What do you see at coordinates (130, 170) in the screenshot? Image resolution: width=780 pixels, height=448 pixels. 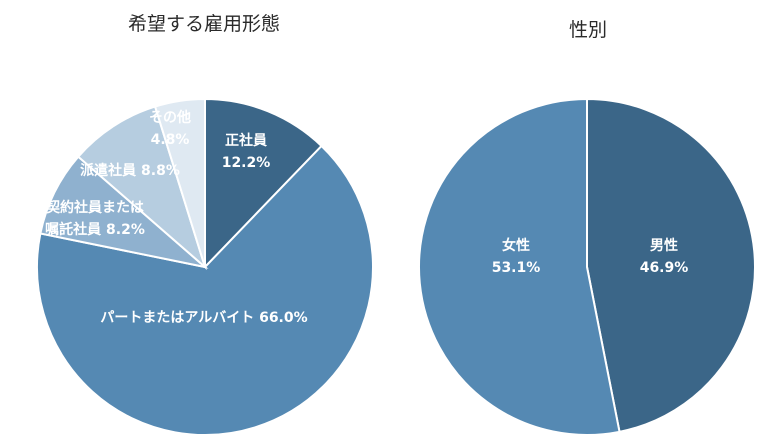 I see `slice-label-派遣社員: 派遣社員 8.8%` at bounding box center [130, 170].